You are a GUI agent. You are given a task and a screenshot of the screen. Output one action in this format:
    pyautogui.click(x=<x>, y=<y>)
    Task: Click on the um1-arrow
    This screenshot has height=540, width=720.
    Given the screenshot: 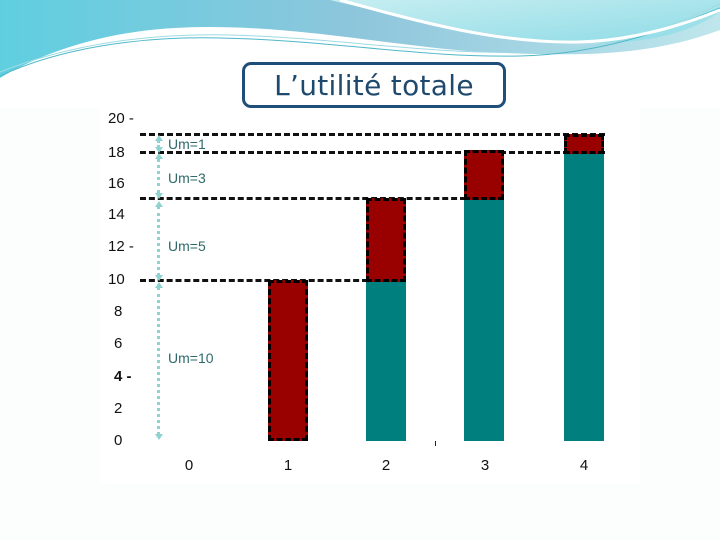 What is the action you would take?
    pyautogui.click(x=158, y=144)
    